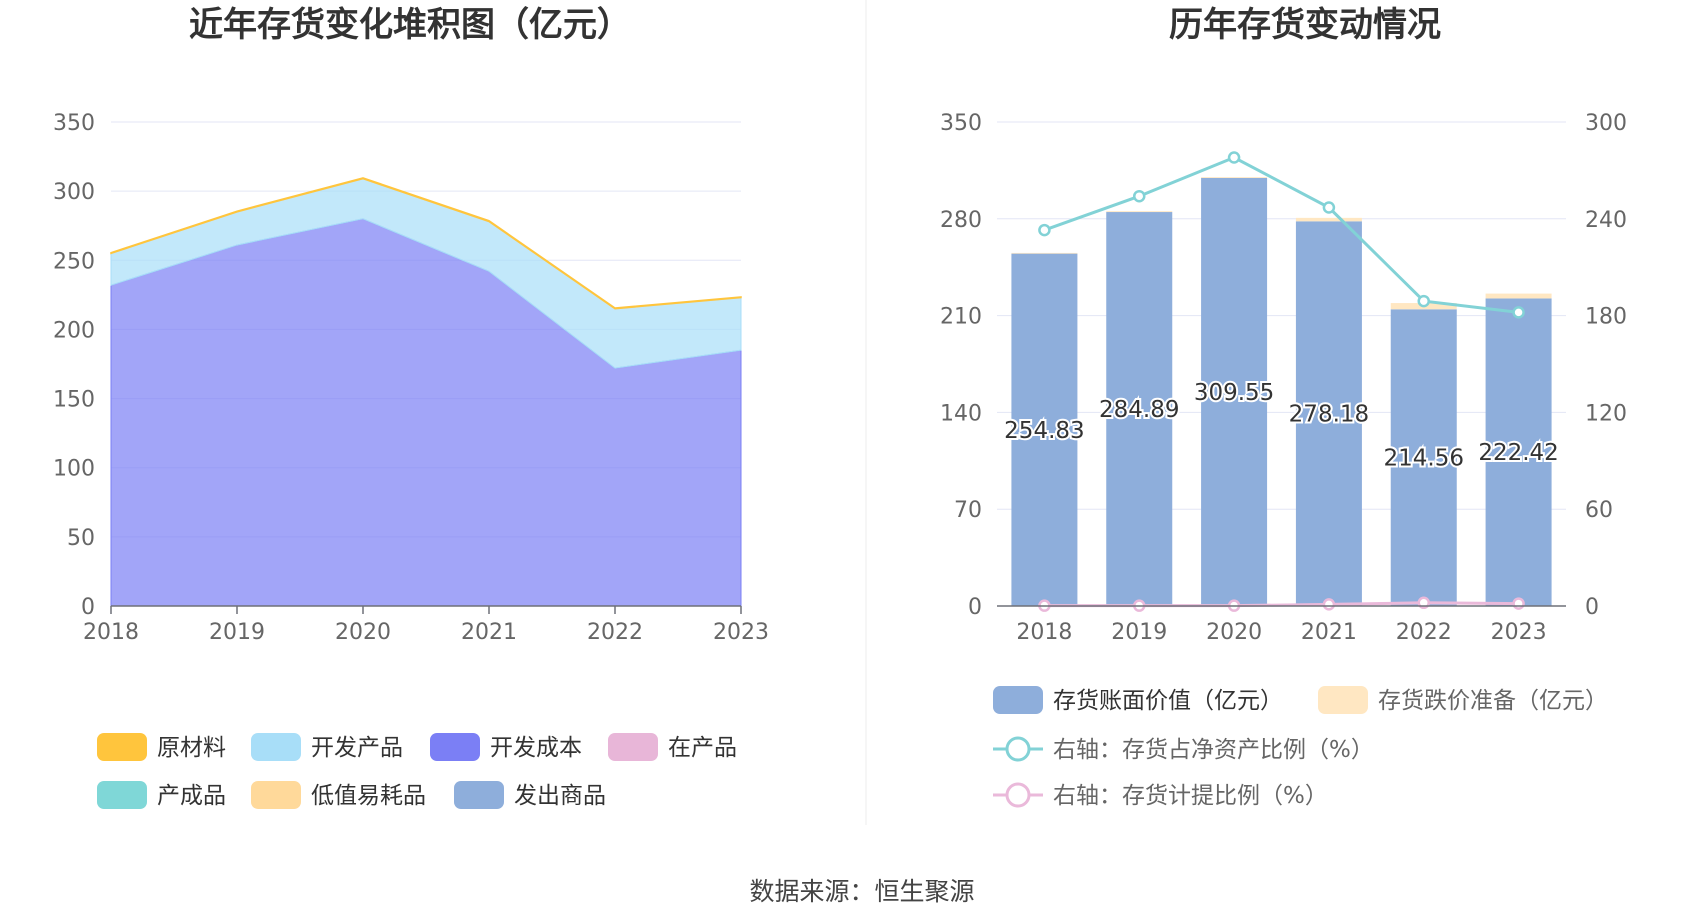  I want to click on right-bar-series, so click(1281, 392).